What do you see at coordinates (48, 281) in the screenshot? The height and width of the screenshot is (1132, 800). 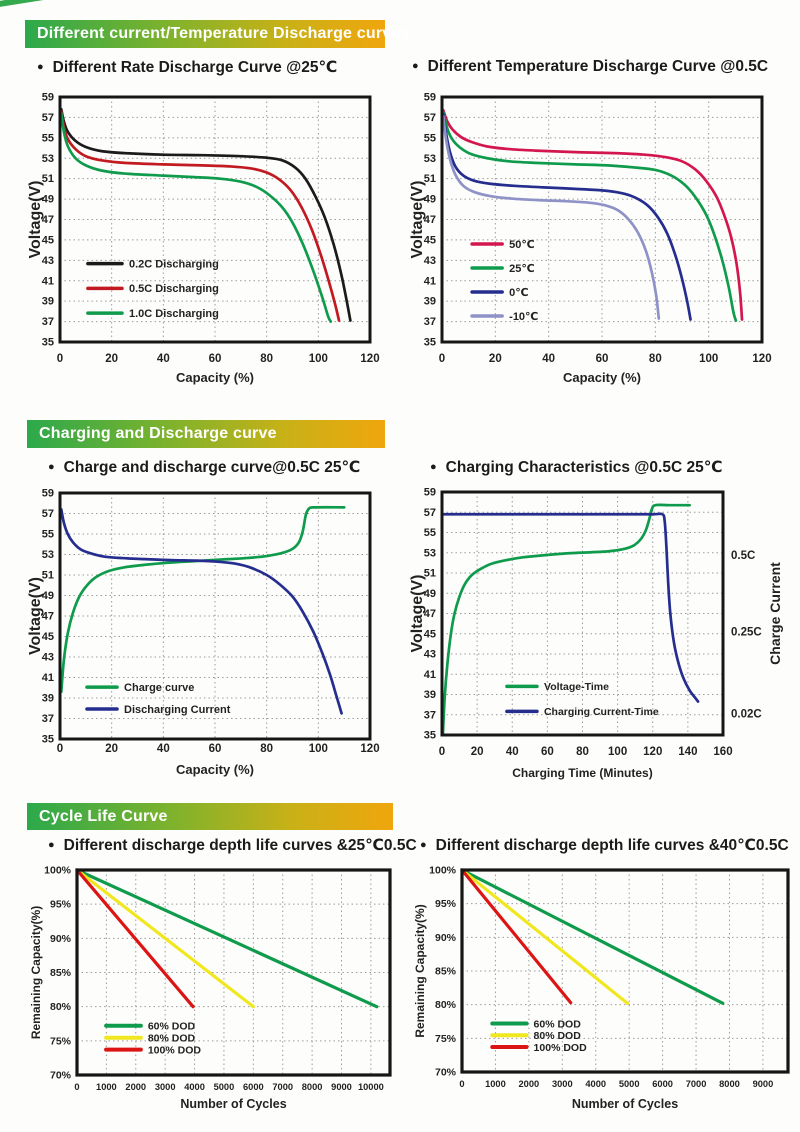 I see `svg-text: 41` at bounding box center [48, 281].